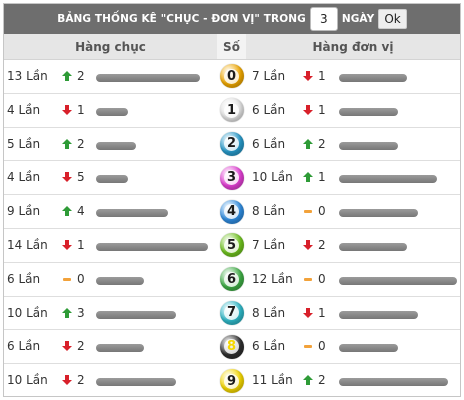 Image resolution: width=464 pixels, height=400 pixels. Describe the element at coordinates (314, 211) in the screenshot. I see `units-trend: 0` at that location.